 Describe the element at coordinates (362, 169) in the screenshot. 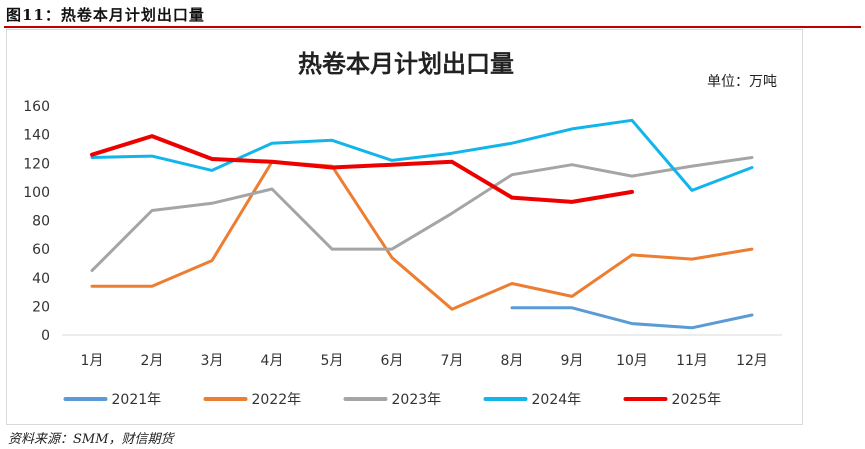

I see `series-line-2025` at that location.